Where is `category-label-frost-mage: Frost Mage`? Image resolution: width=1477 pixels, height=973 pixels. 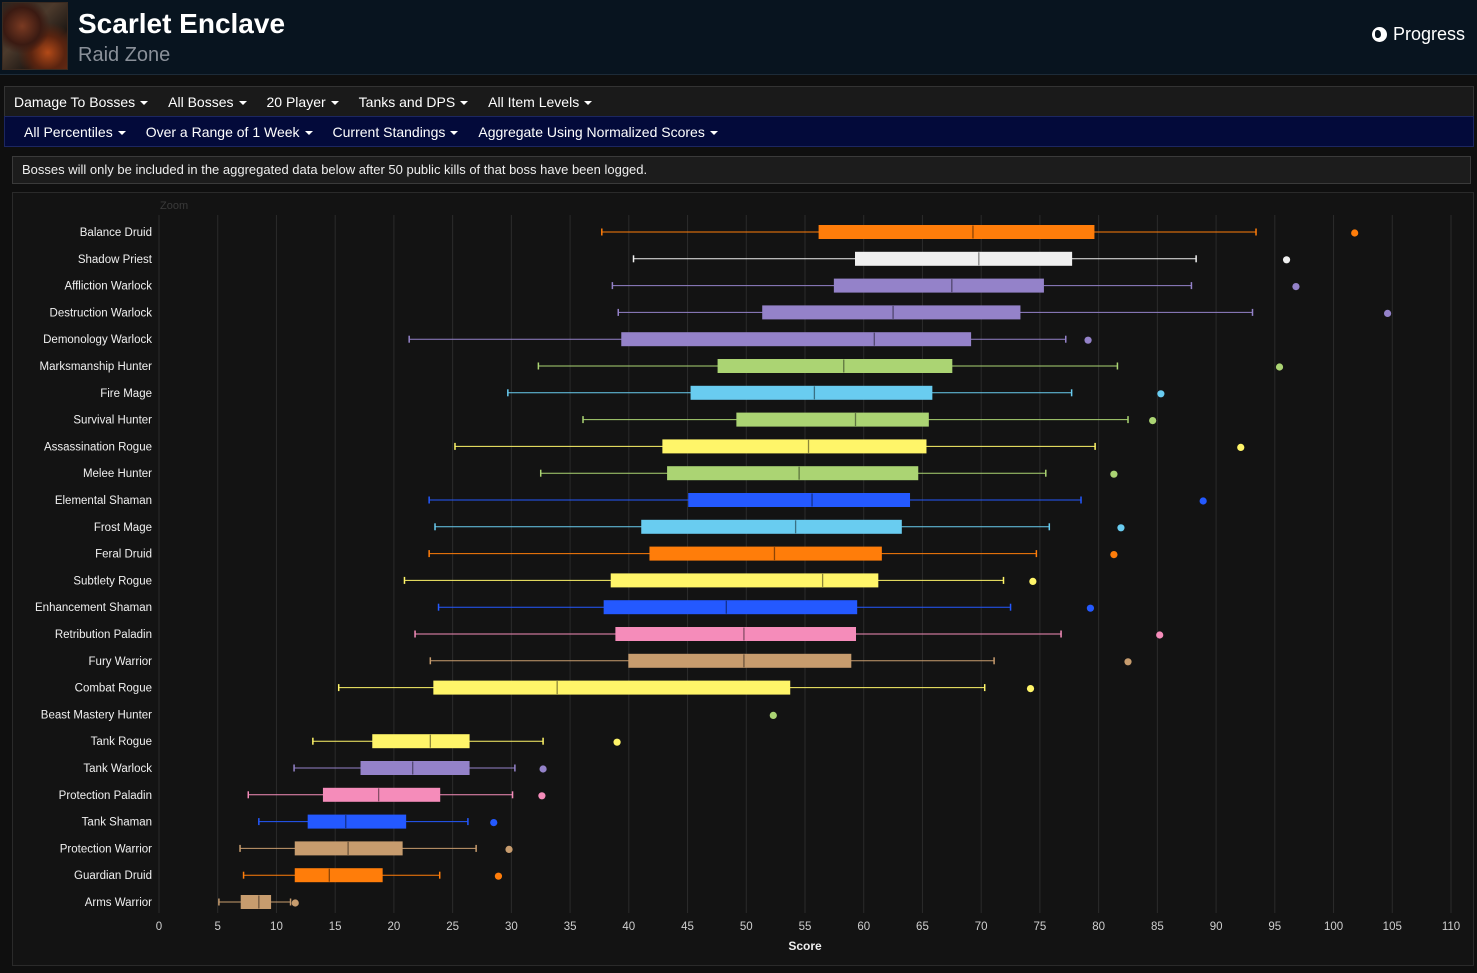 category-label-frost-mage: Frost Mage is located at coordinates (123, 528).